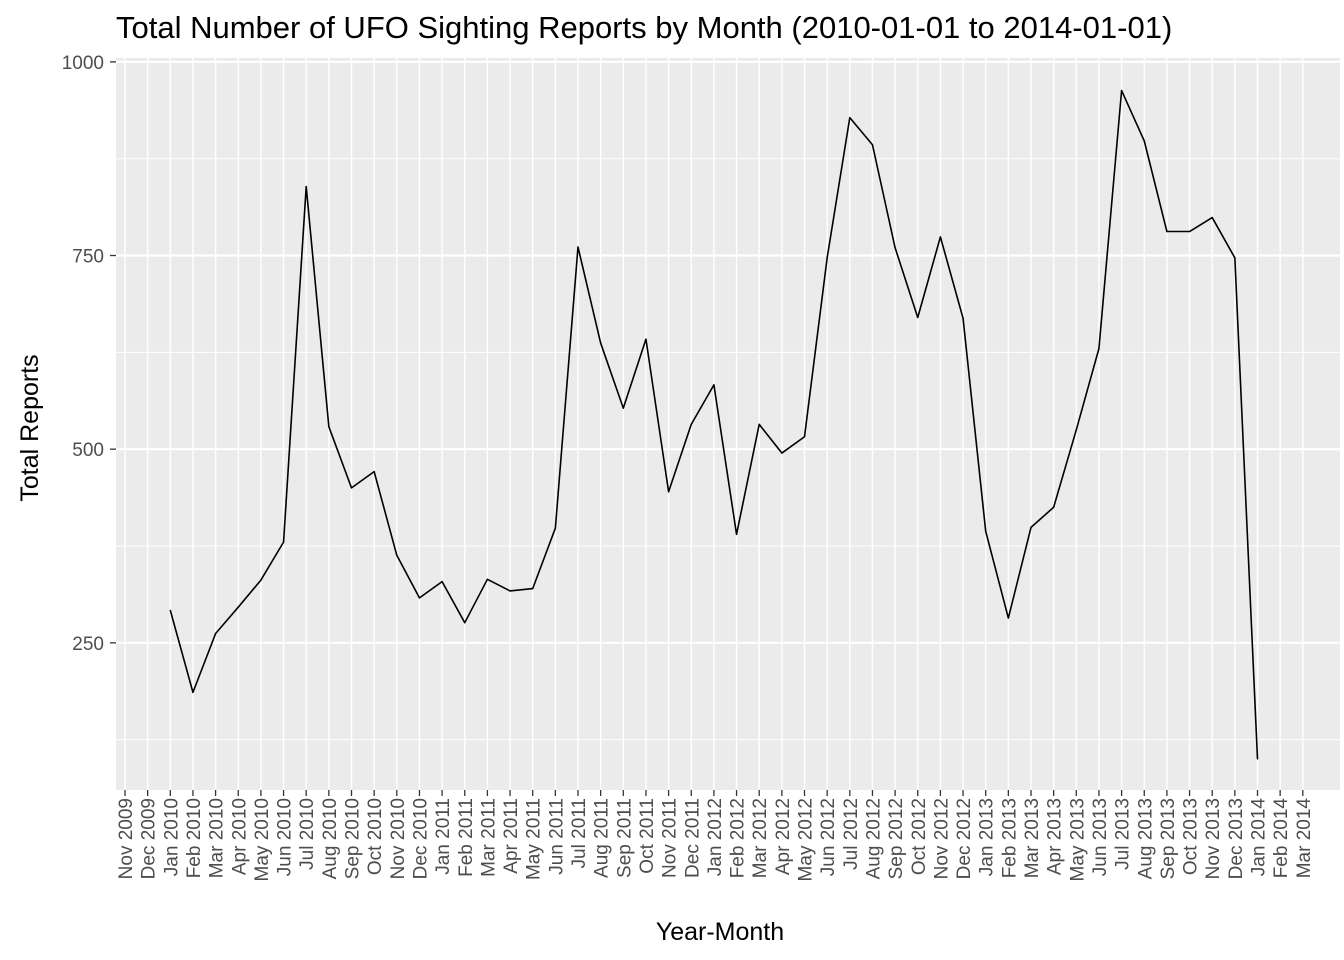 The width and height of the screenshot is (1344, 960). What do you see at coordinates (239, 836) in the screenshot?
I see `x-tick-label: Apr 2010` at bounding box center [239, 836].